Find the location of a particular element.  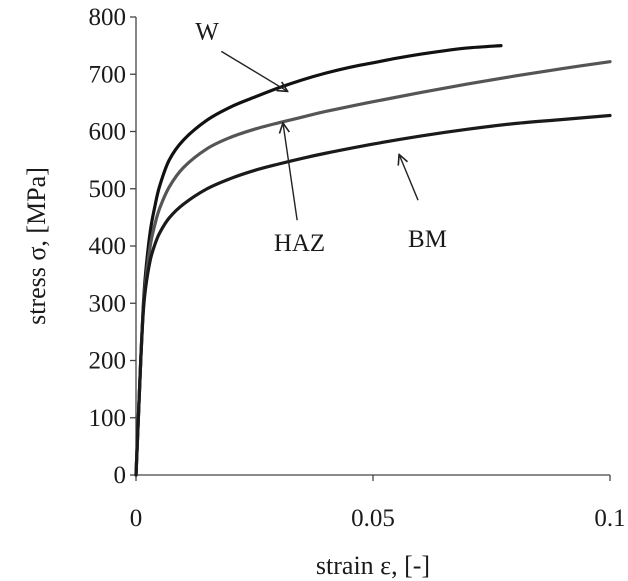

y-tick-label: 600 is located at coordinates (108, 132).